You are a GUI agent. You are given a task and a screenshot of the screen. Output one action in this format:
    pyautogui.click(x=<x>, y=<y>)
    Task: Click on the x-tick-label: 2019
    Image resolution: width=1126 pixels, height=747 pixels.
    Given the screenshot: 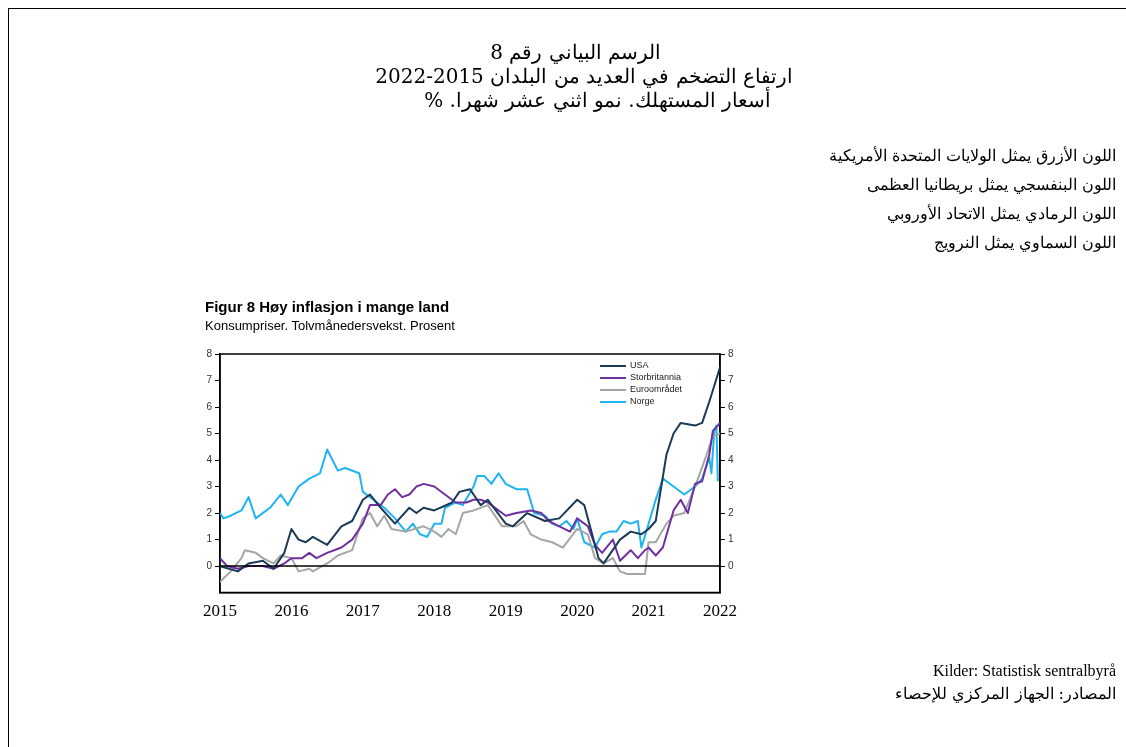 What is the action you would take?
    pyautogui.click(x=505, y=611)
    